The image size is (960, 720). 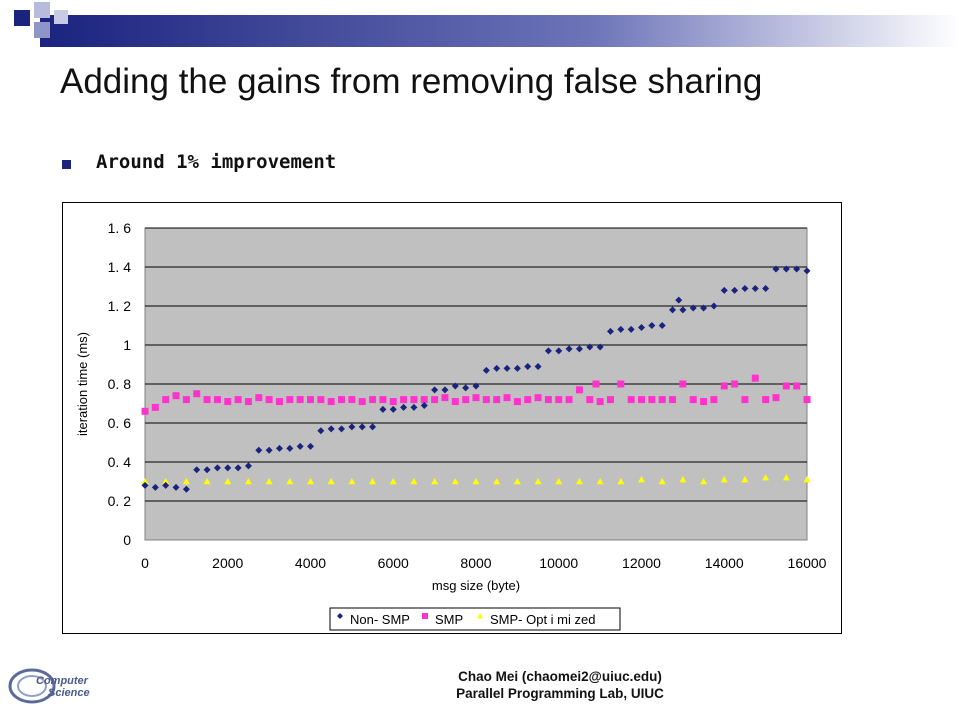 I want to click on legend-label: SMP- Opt i mi zed, so click(x=542, y=619).